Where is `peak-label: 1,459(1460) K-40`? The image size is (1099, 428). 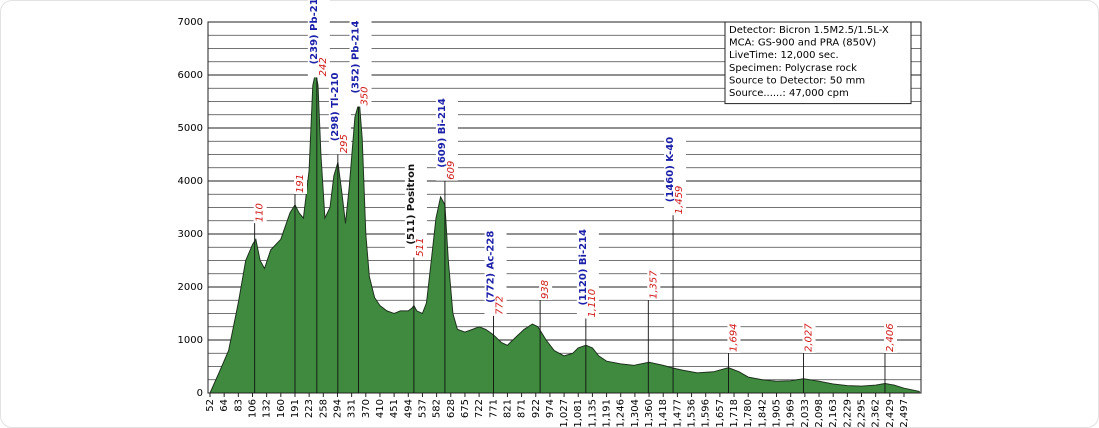 peak-label: 1,459(1460) K-40 is located at coordinates (675, 175).